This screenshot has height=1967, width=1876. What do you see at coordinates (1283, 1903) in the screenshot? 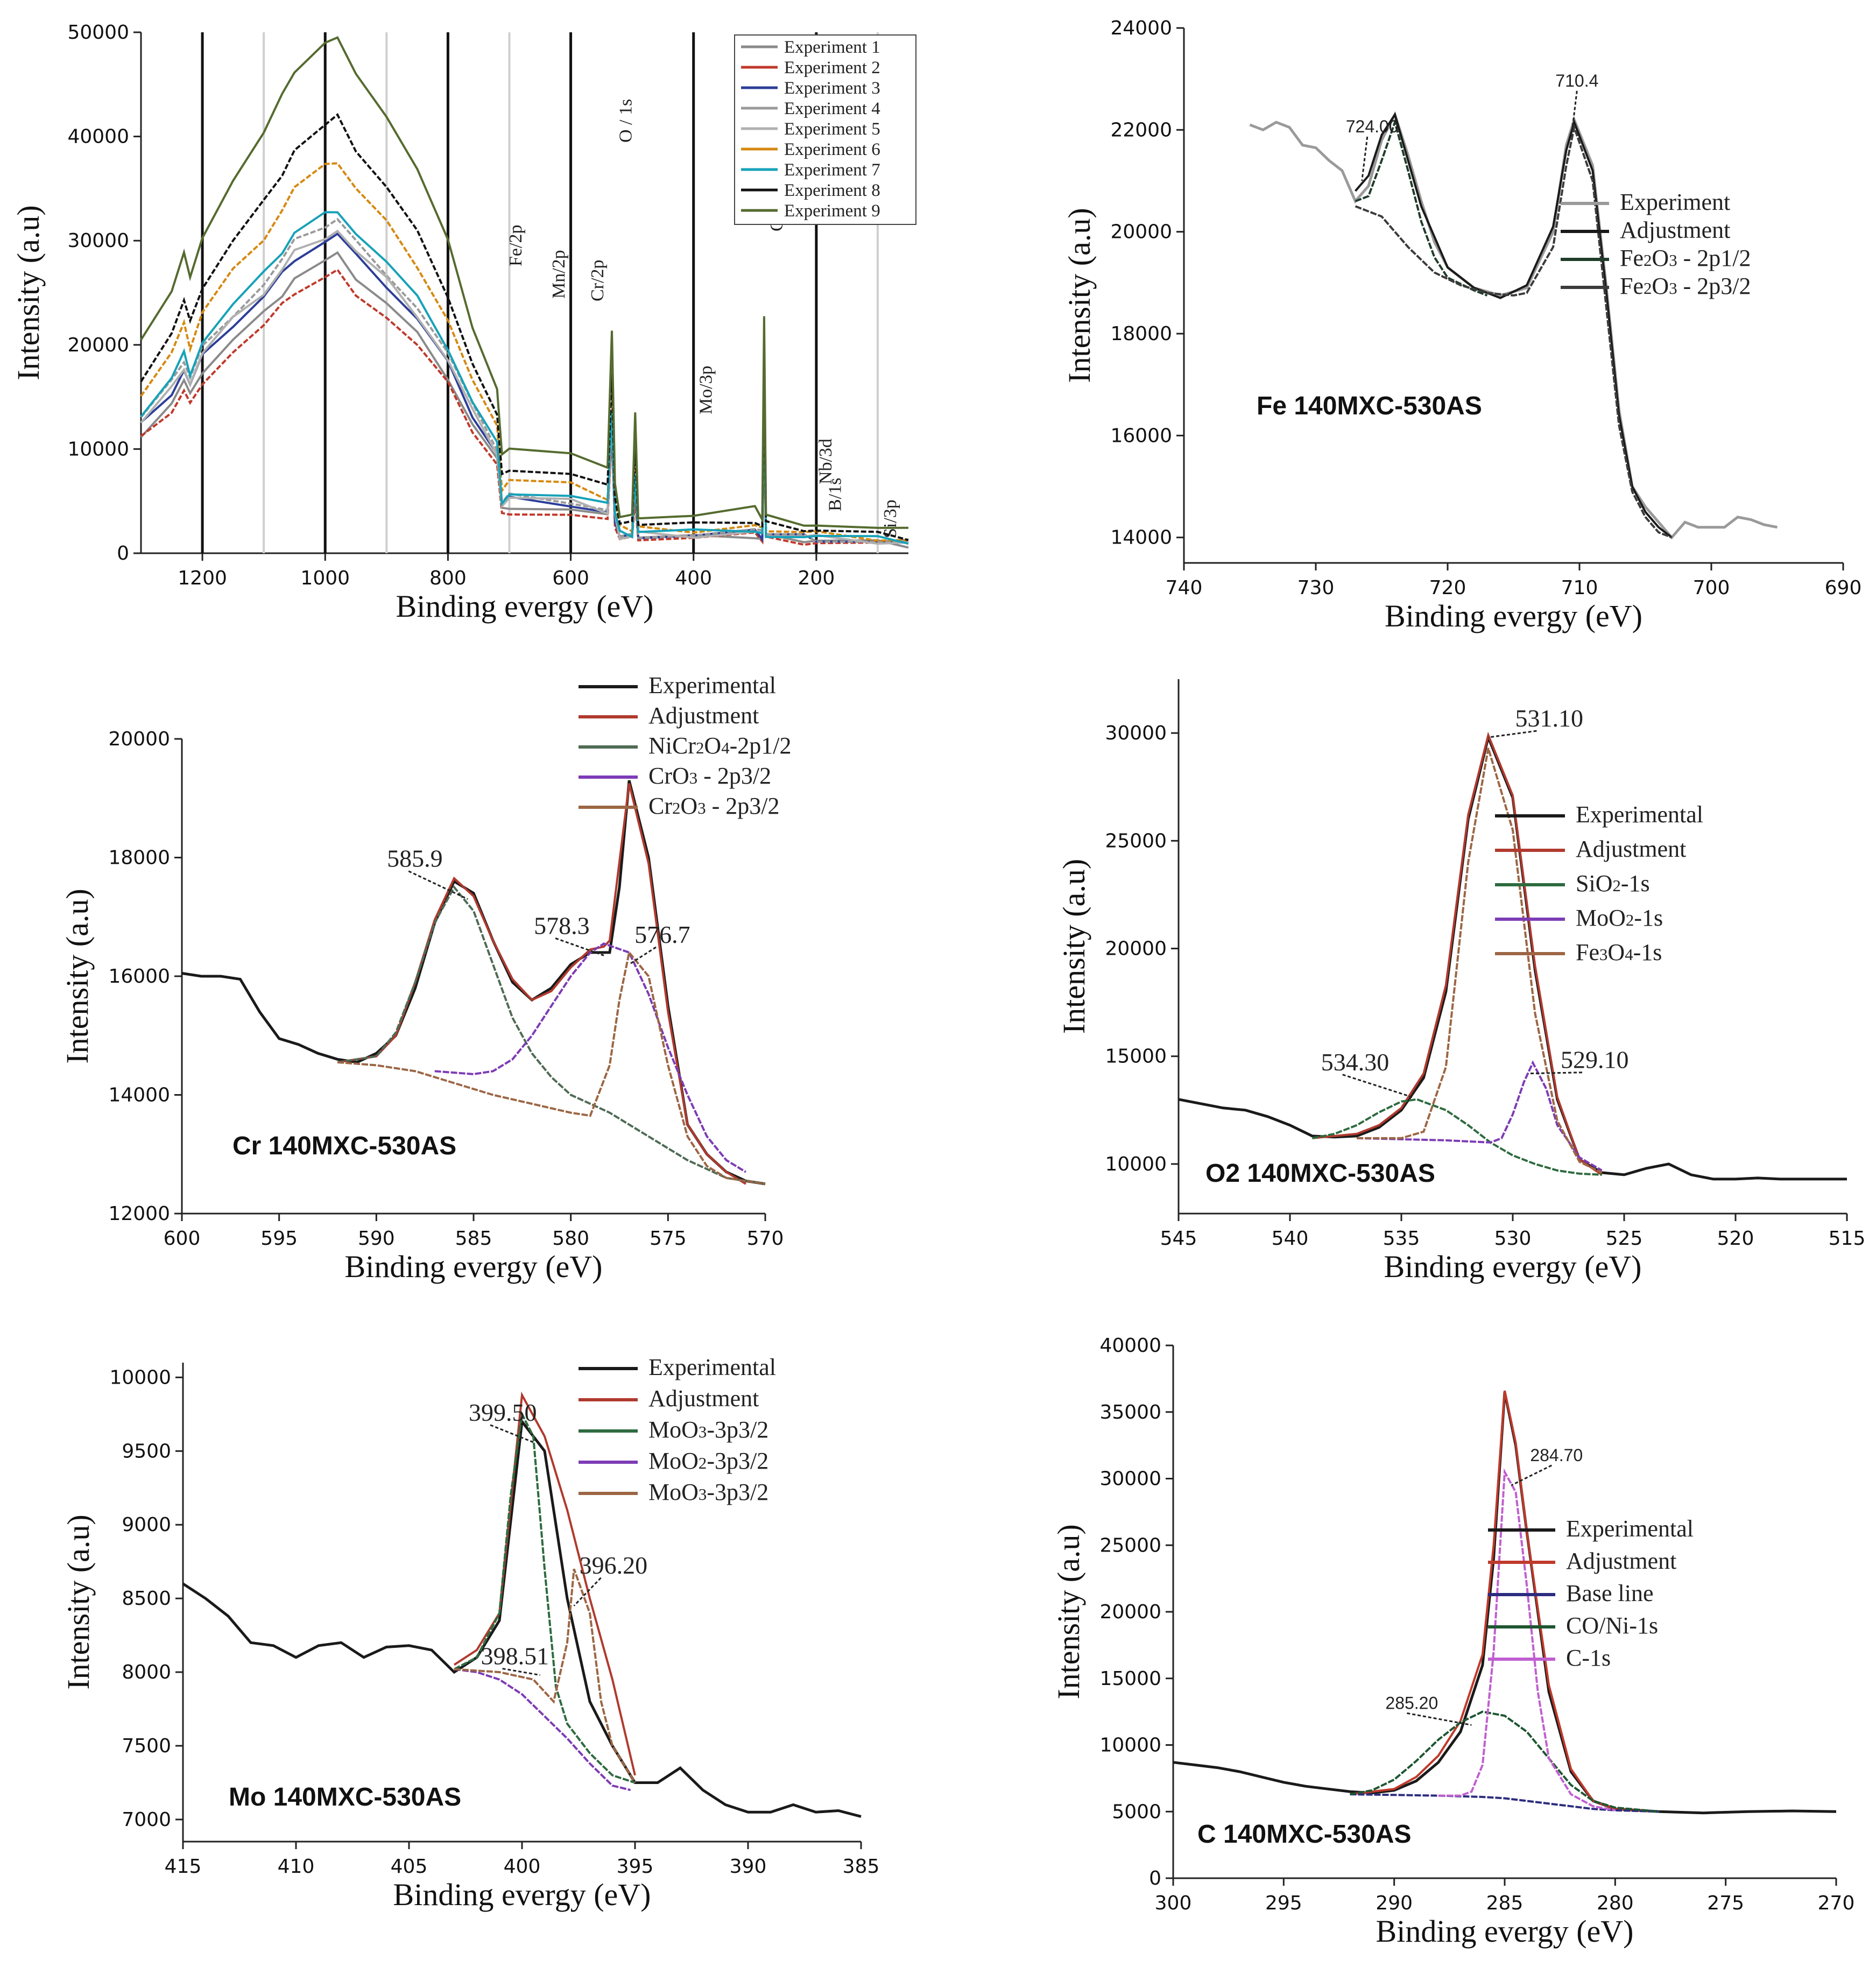
I see `x-tick-label: 295` at bounding box center [1283, 1903].